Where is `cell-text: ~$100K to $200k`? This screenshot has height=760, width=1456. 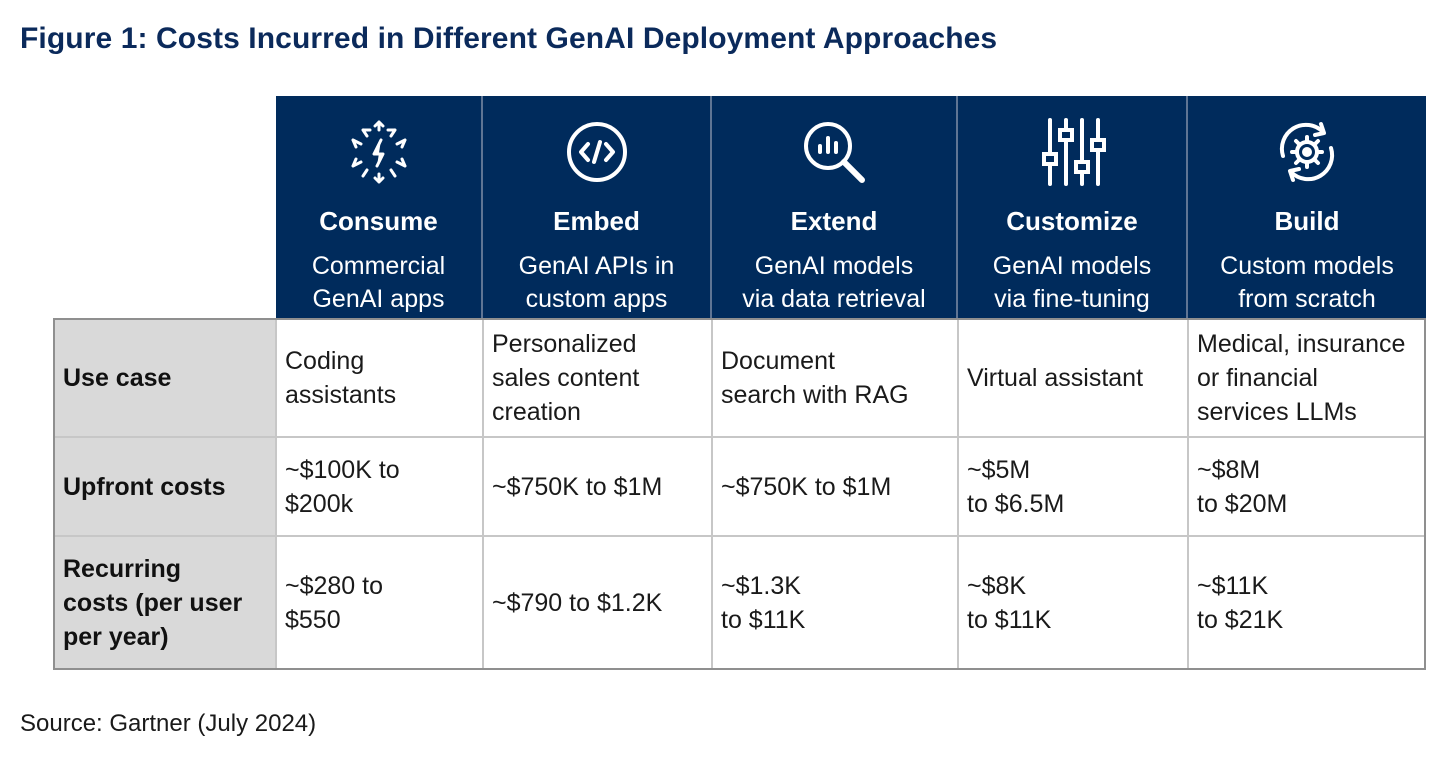 cell-text: ~$100K to $200k is located at coordinates (342, 486).